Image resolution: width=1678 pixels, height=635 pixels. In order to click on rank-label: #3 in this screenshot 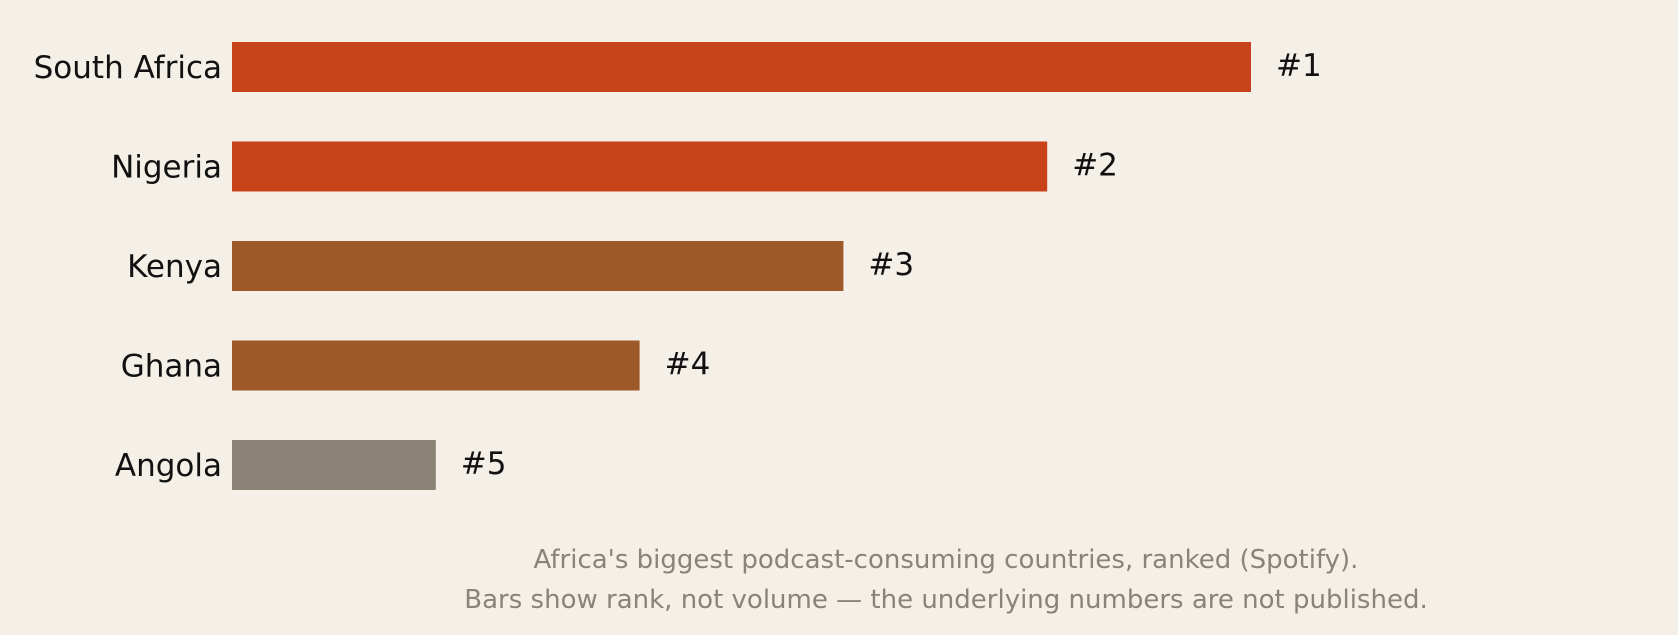, I will do `click(891, 265)`.